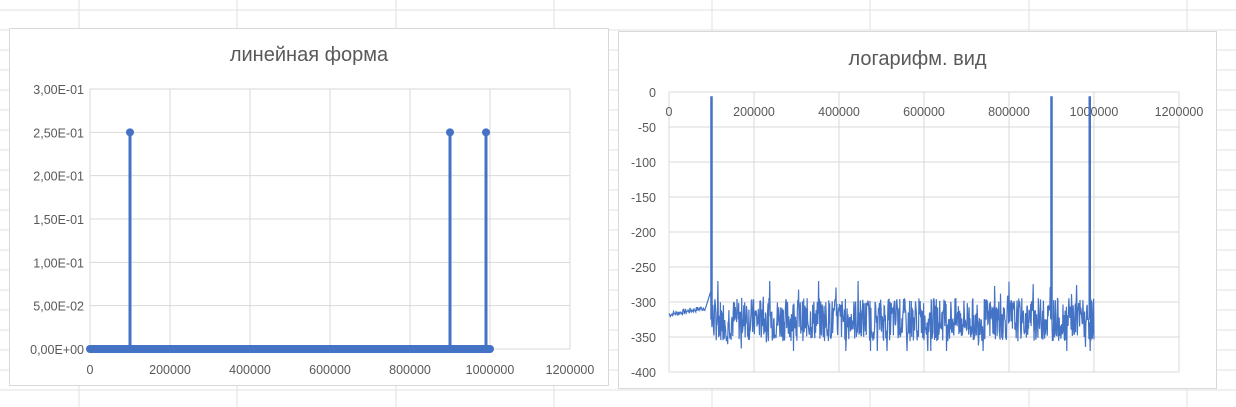 This screenshot has width=1236, height=407. I want to click on y-tick-label: -200, so click(643, 233).